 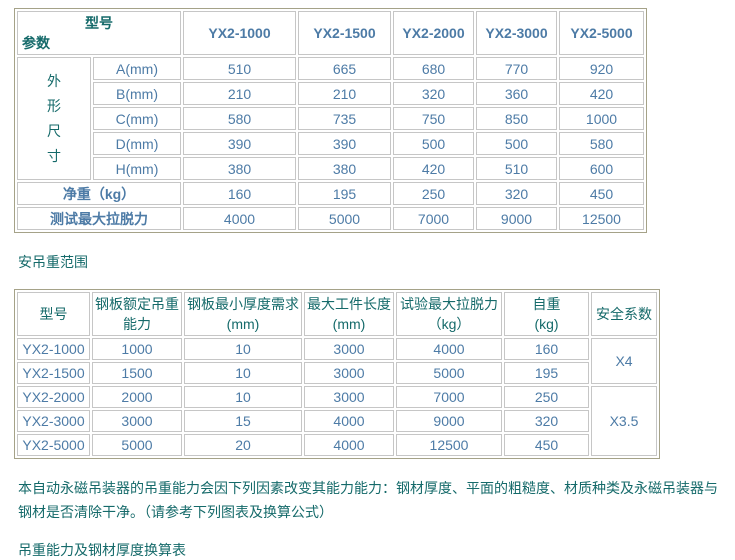 I want to click on lift-row: YX2-3000 3000 15 4000 9000 320, so click(x=337, y=421).